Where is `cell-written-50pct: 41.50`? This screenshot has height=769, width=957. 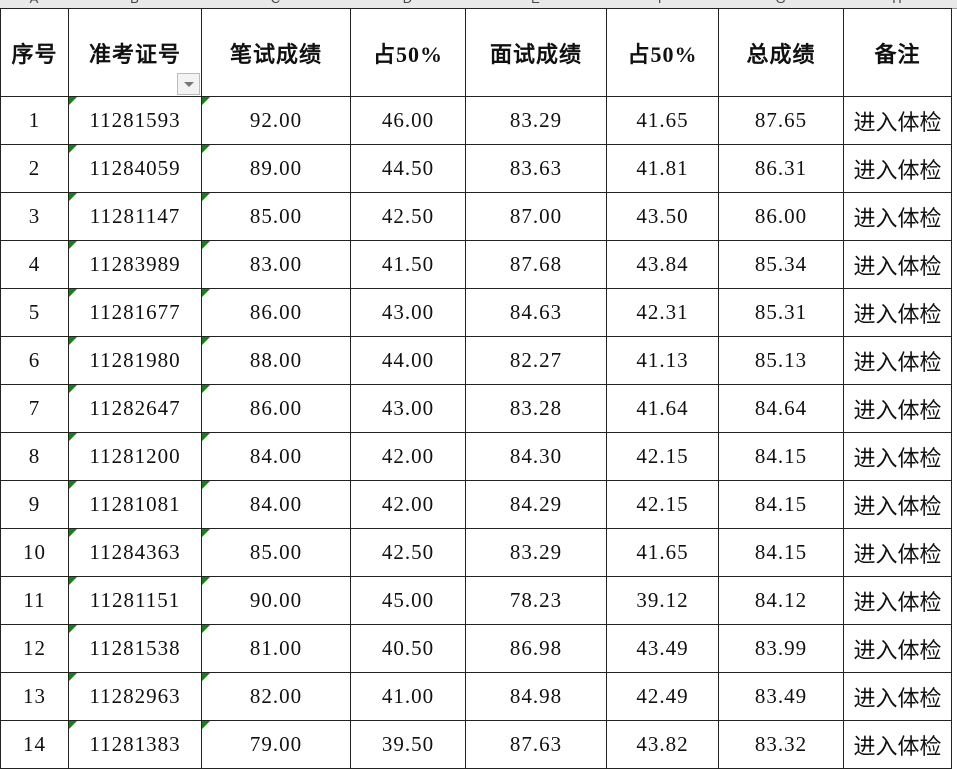
cell-written-50pct: 41.50 is located at coordinates (408, 264).